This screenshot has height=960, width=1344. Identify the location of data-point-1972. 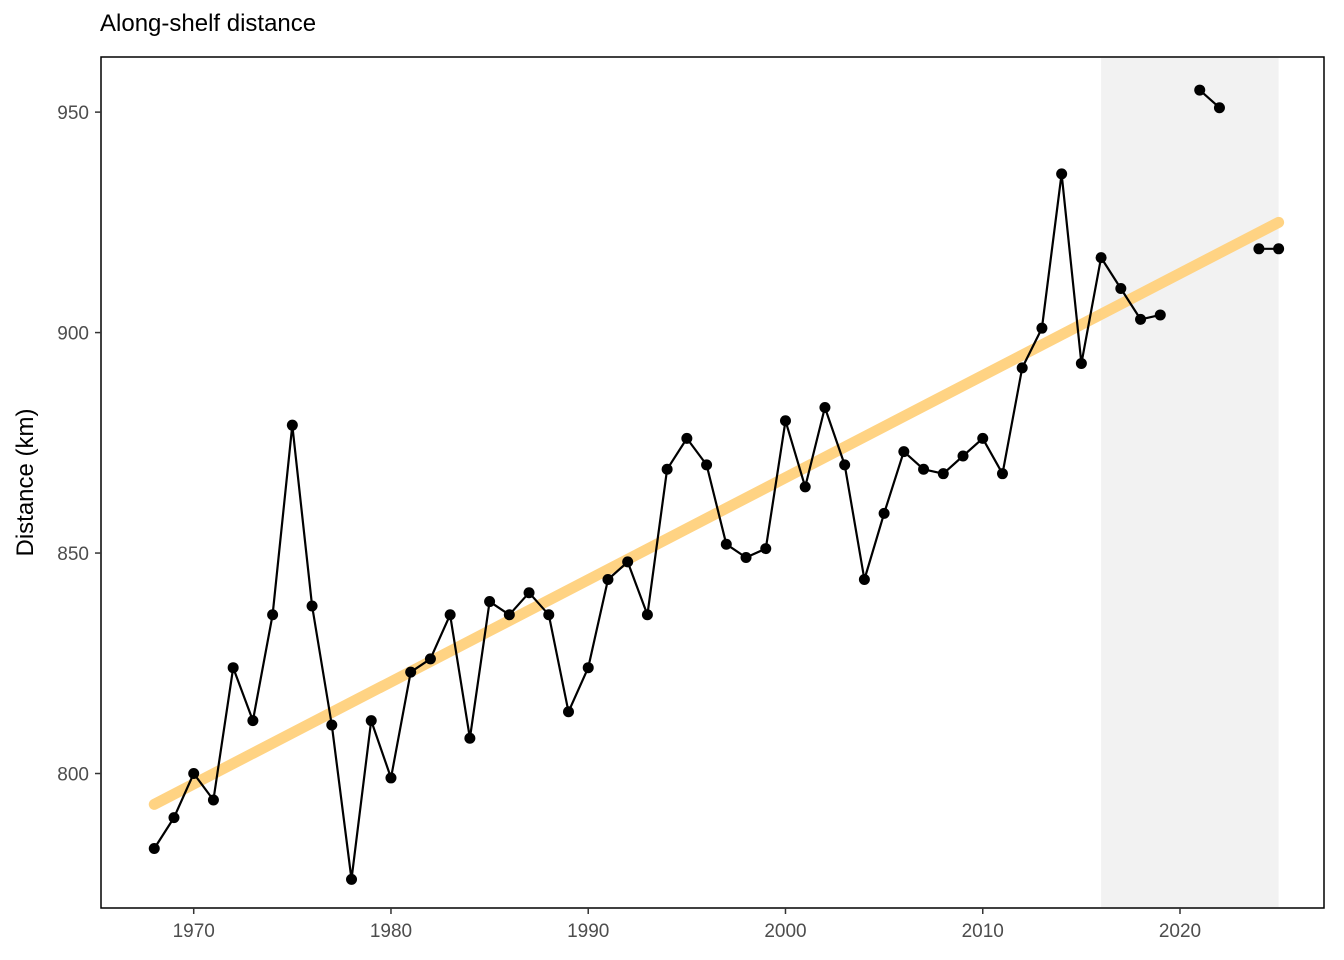
(233, 668).